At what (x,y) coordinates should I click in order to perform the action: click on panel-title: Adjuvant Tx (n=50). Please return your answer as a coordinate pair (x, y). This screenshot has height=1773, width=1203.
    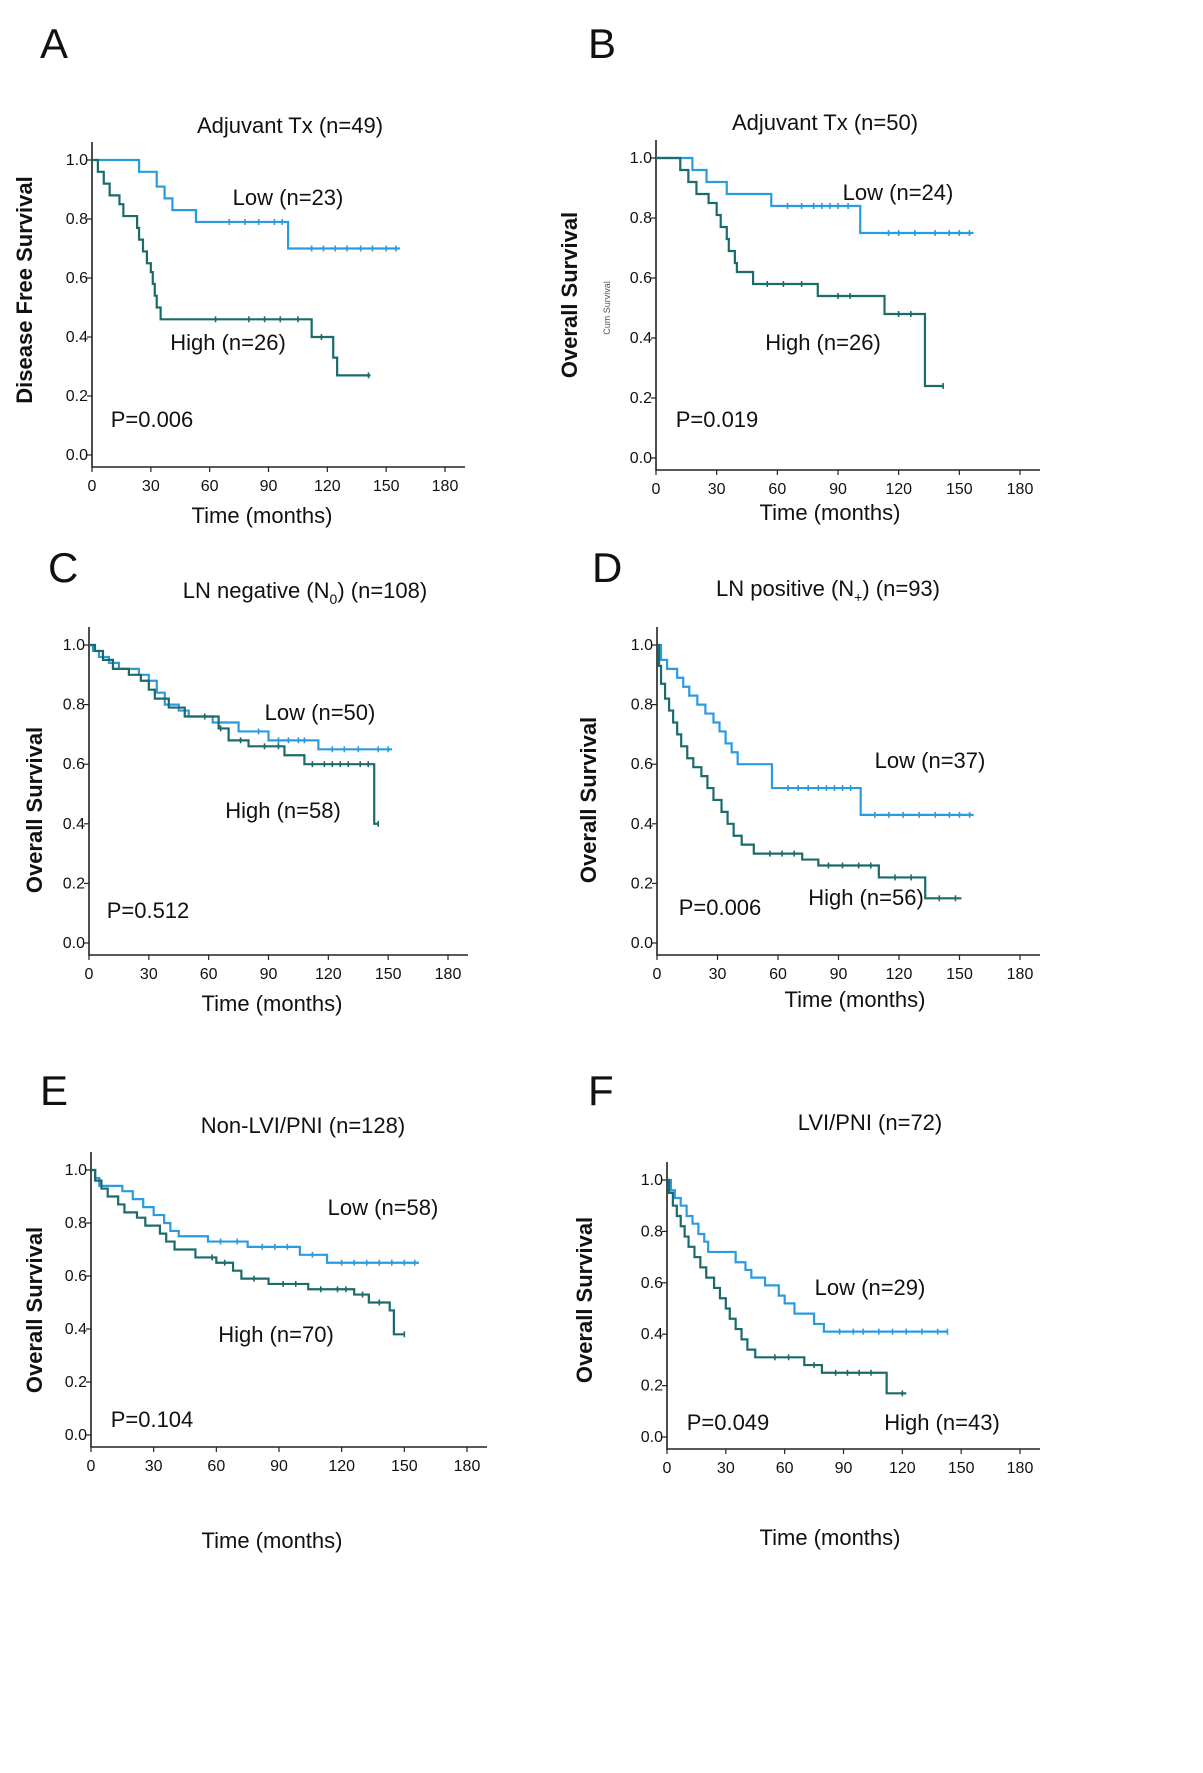
    Looking at the image, I should click on (825, 122).